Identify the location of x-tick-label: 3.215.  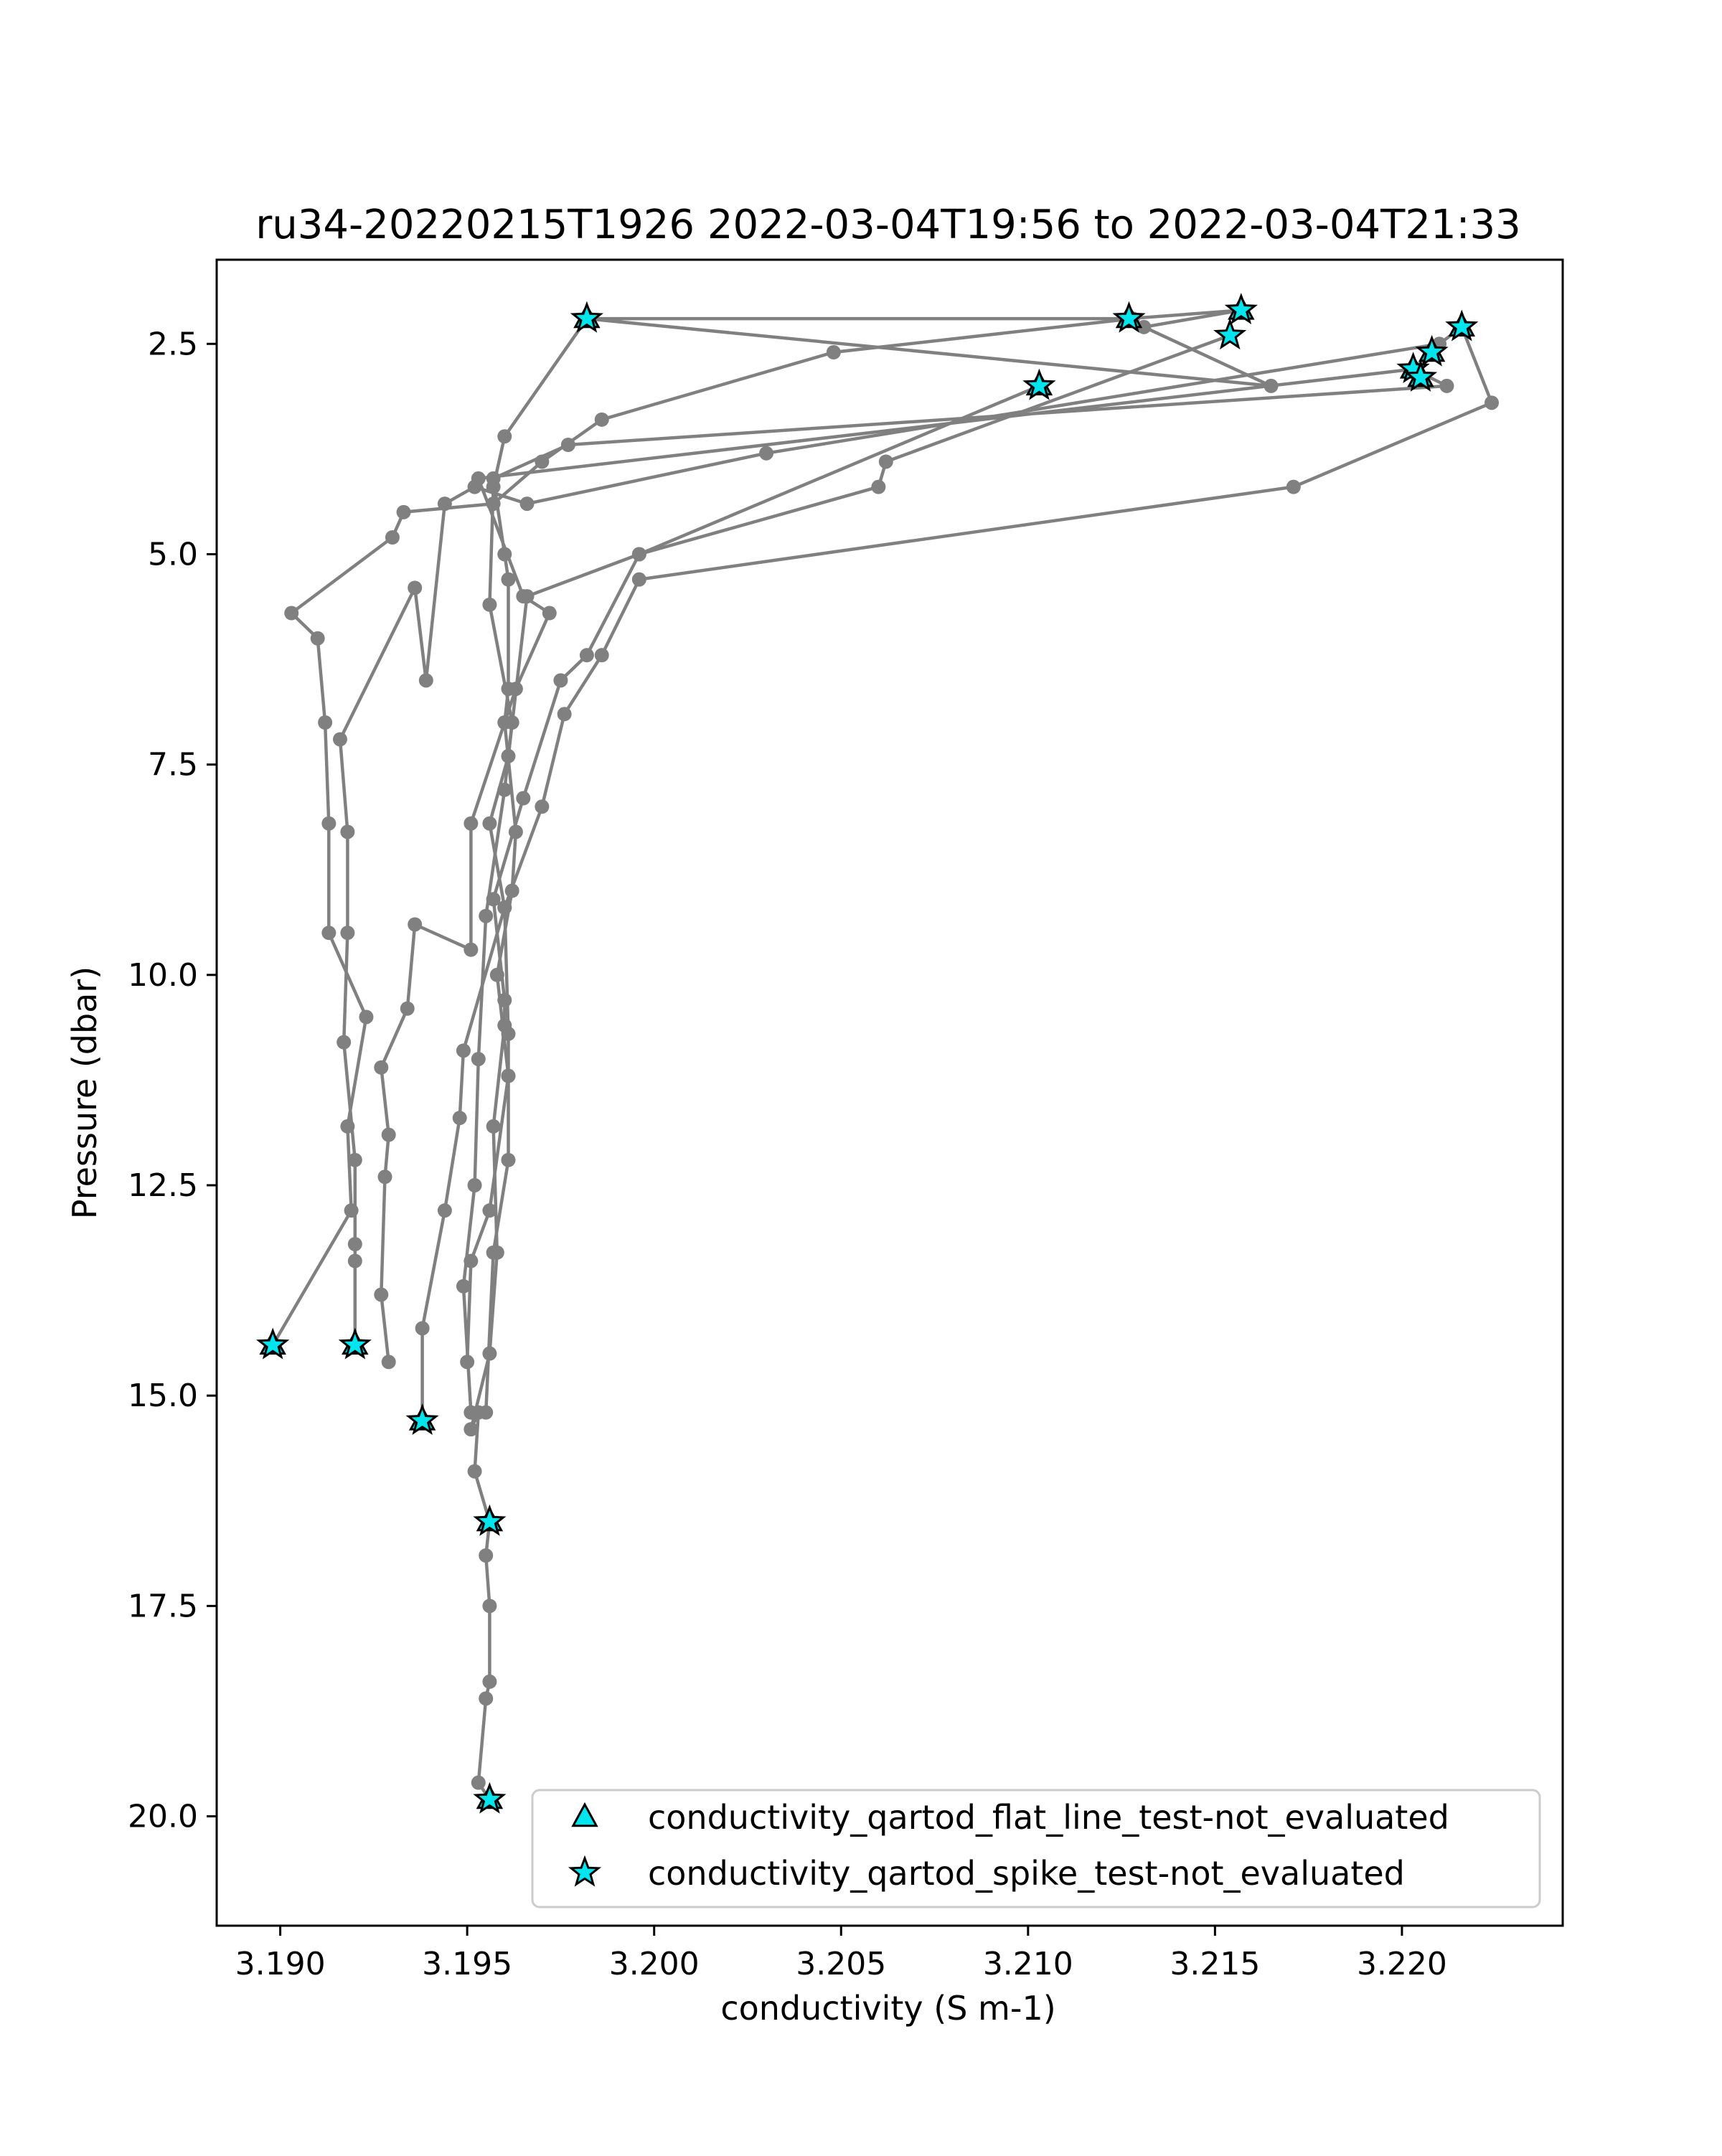
(1215, 1964).